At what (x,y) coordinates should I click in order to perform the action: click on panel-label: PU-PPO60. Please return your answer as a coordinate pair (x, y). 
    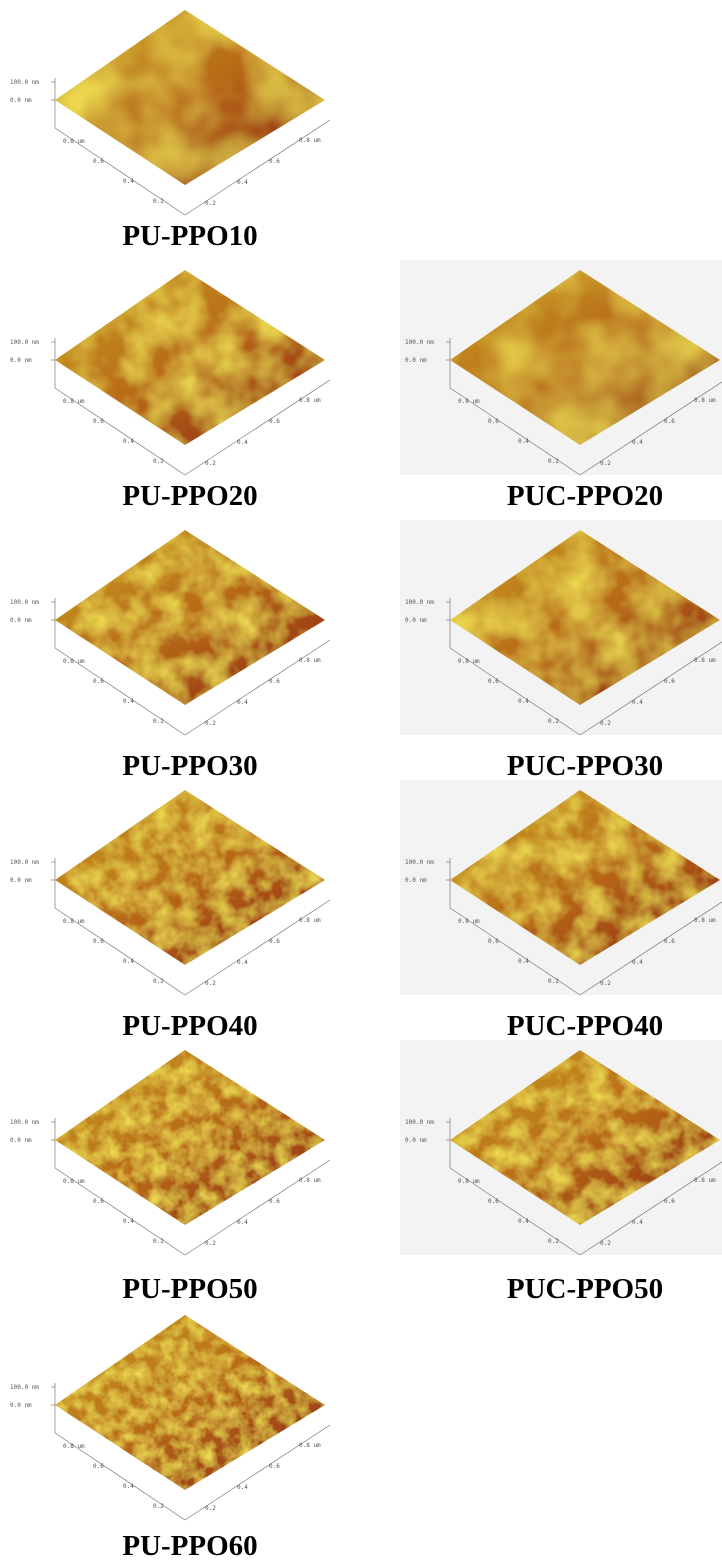
    Looking at the image, I should click on (189, 1546).